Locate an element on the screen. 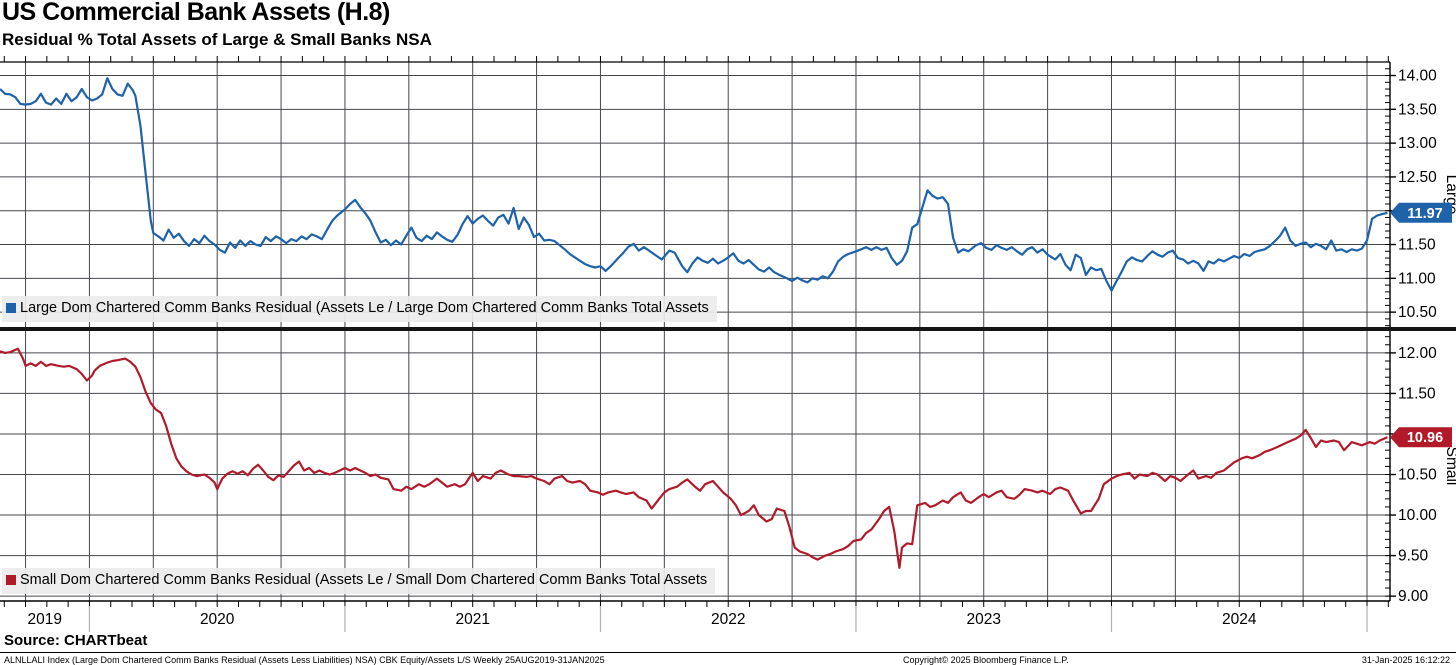 The image size is (1456, 665). x-year-label: 2024 is located at coordinates (1239, 619).